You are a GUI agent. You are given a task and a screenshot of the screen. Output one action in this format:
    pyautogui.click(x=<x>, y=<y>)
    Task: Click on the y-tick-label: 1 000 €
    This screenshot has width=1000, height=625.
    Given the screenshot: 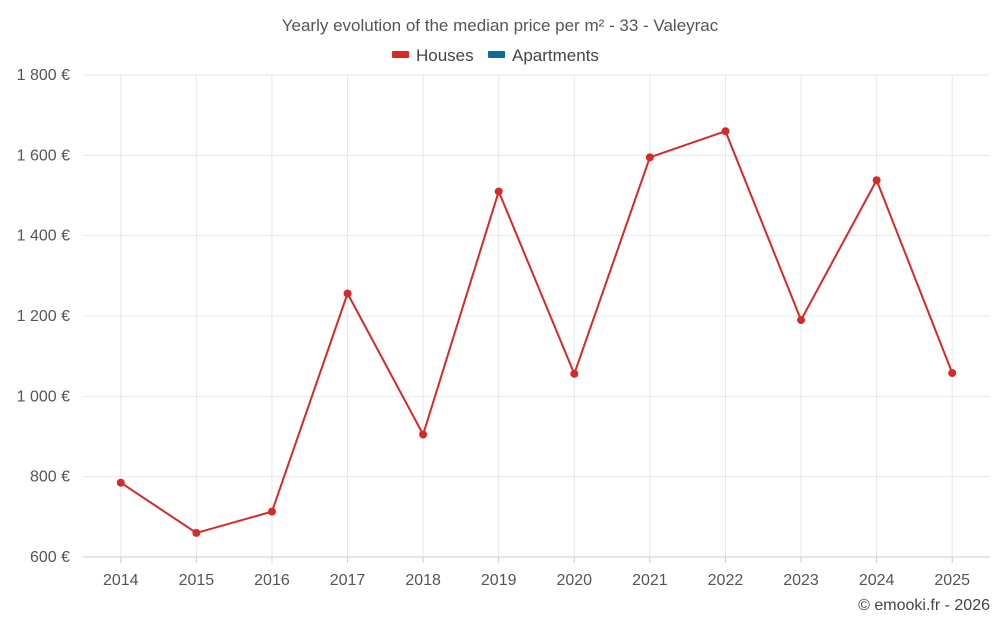 What is the action you would take?
    pyautogui.click(x=43, y=396)
    